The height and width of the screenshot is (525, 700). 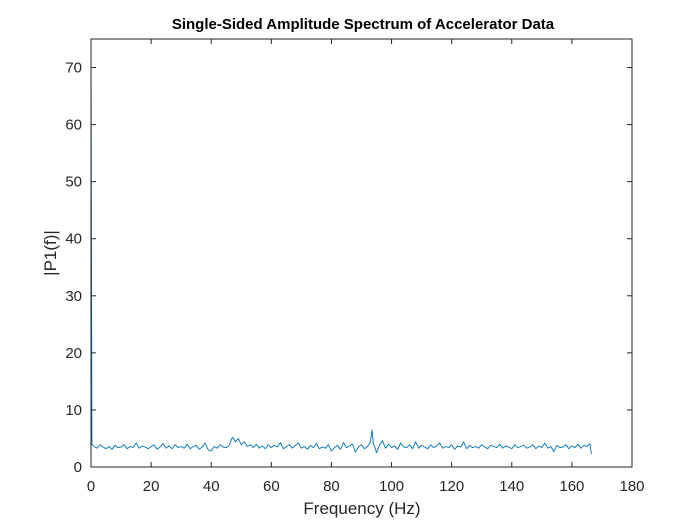 I want to click on x-tick-label: 80, so click(x=331, y=486).